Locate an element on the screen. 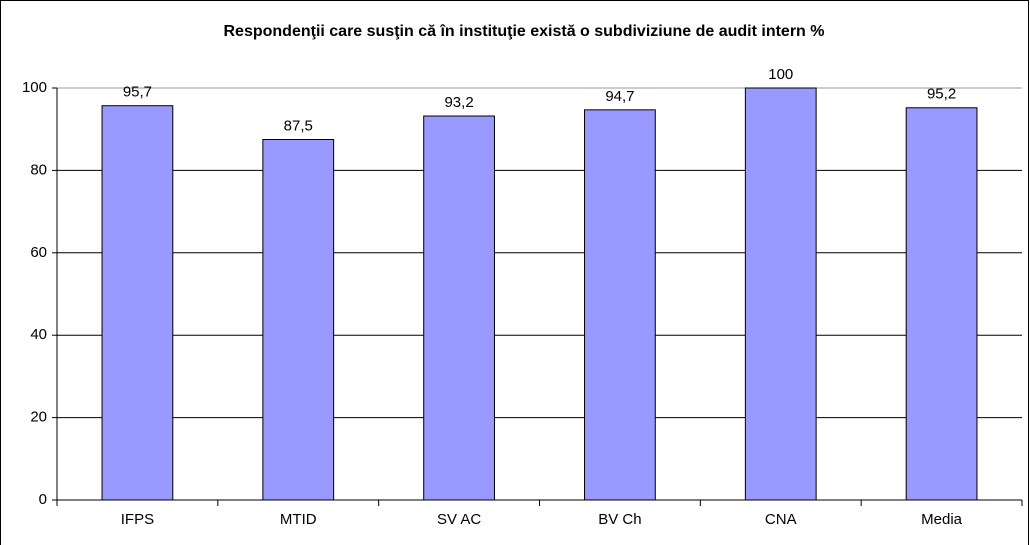  data-label: 95,7 is located at coordinates (137, 92).